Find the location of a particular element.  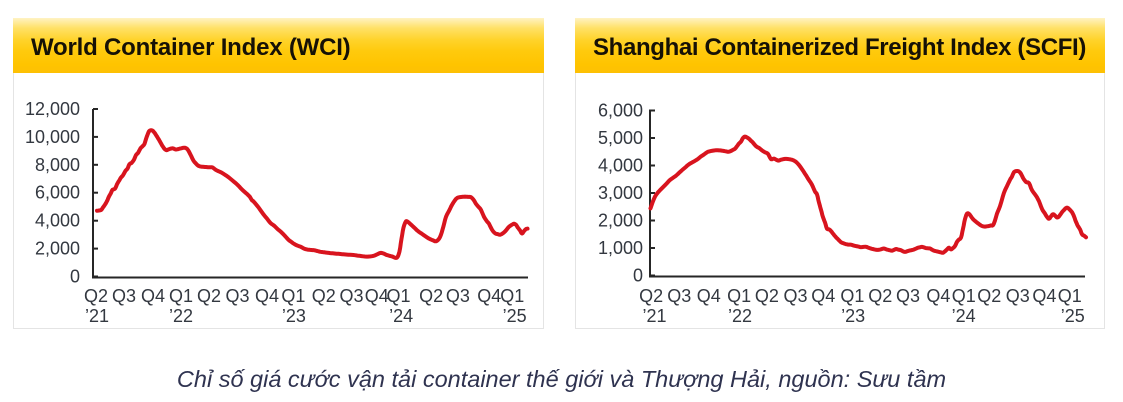

svg-text: 5,000 is located at coordinates (620, 138).